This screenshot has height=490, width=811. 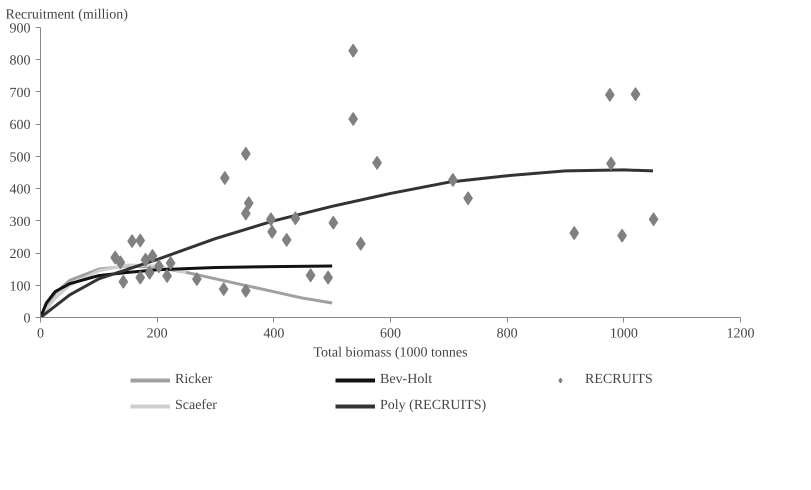 What do you see at coordinates (434, 406) in the screenshot?
I see `legend-label: Poly (RECRUITS)` at bounding box center [434, 406].